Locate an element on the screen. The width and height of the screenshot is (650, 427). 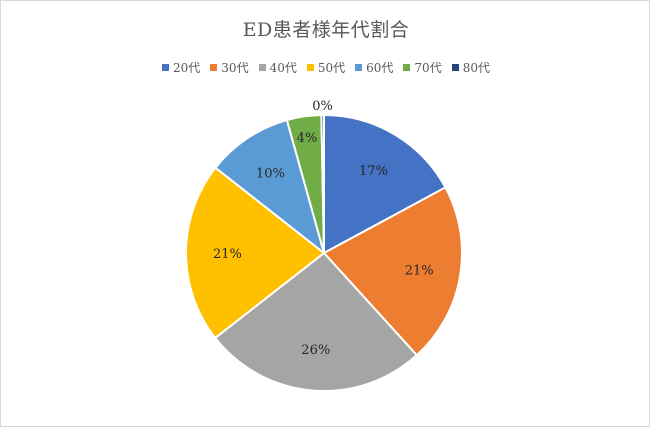
legend-item: 30代 is located at coordinates (229, 67).